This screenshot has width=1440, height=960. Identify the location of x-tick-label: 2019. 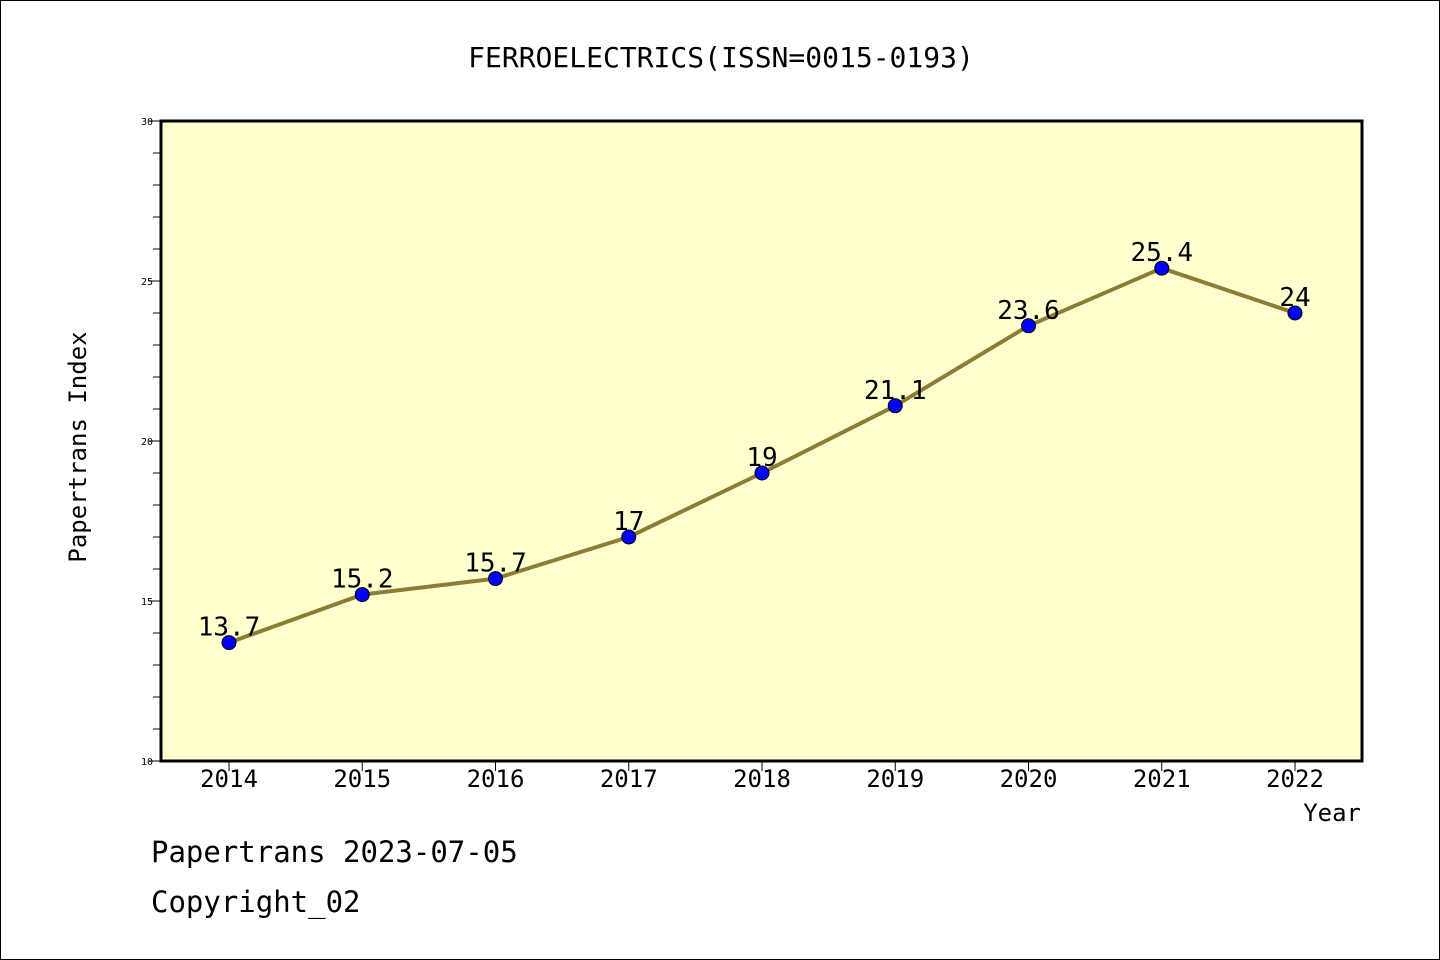
(895, 779).